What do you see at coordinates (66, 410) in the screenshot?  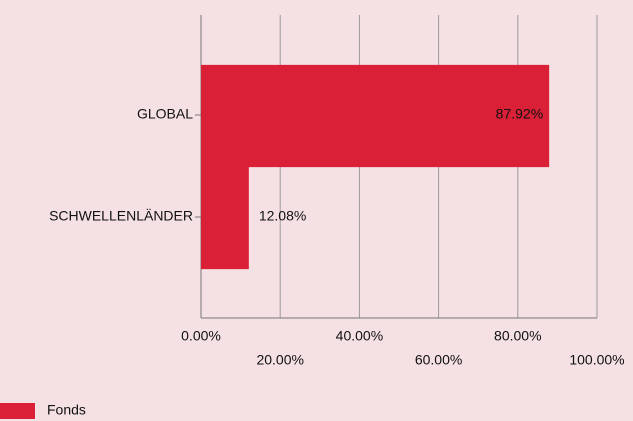 I see `legend-label: Fonds` at bounding box center [66, 410].